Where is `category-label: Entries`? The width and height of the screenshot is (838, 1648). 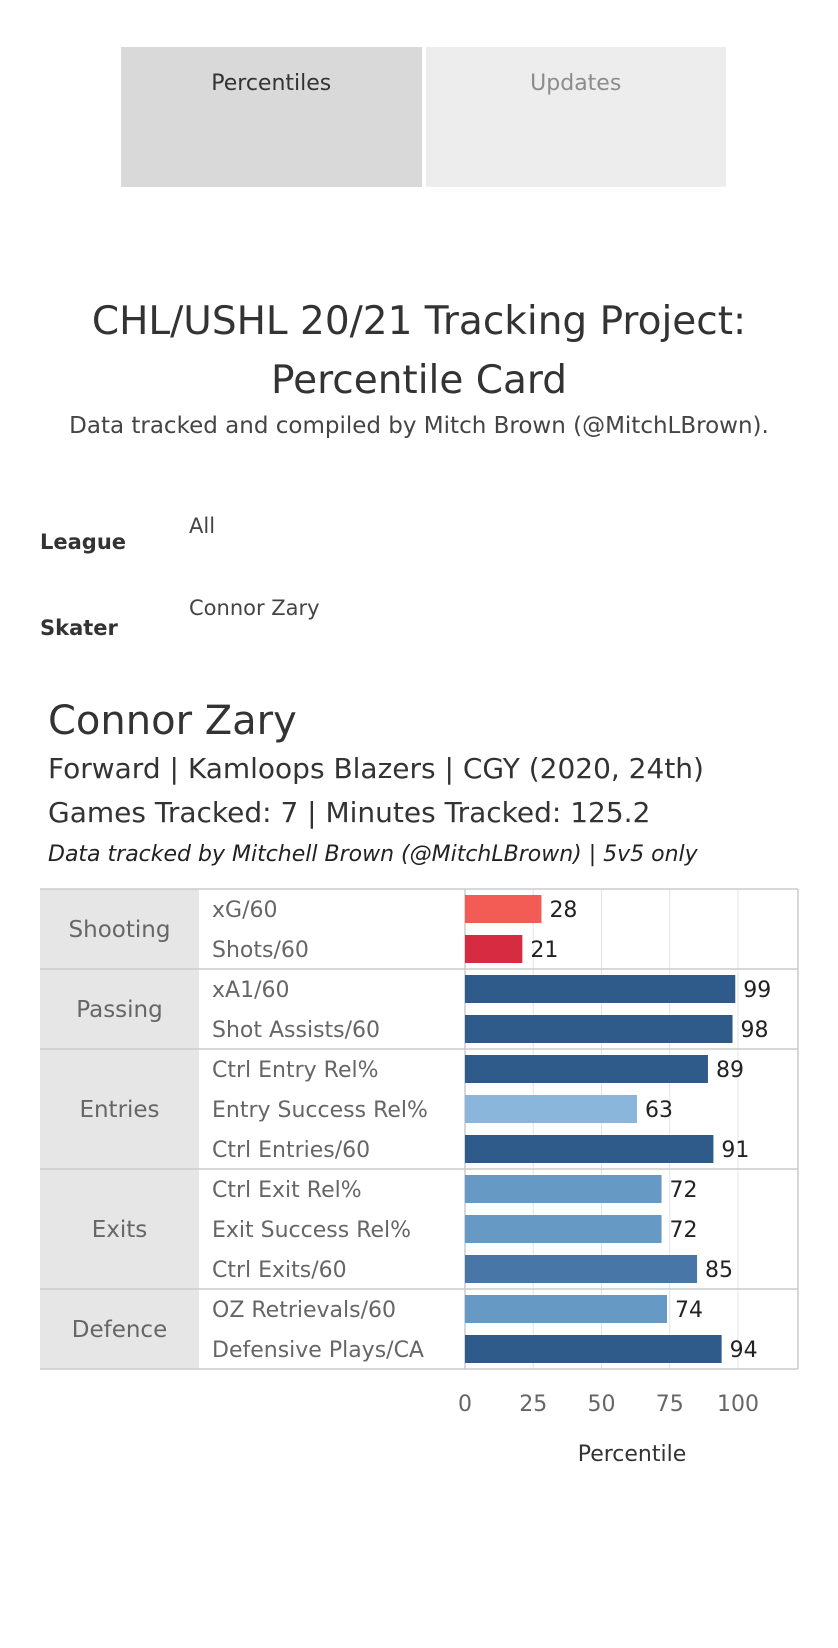 category-label: Entries is located at coordinates (119, 1110).